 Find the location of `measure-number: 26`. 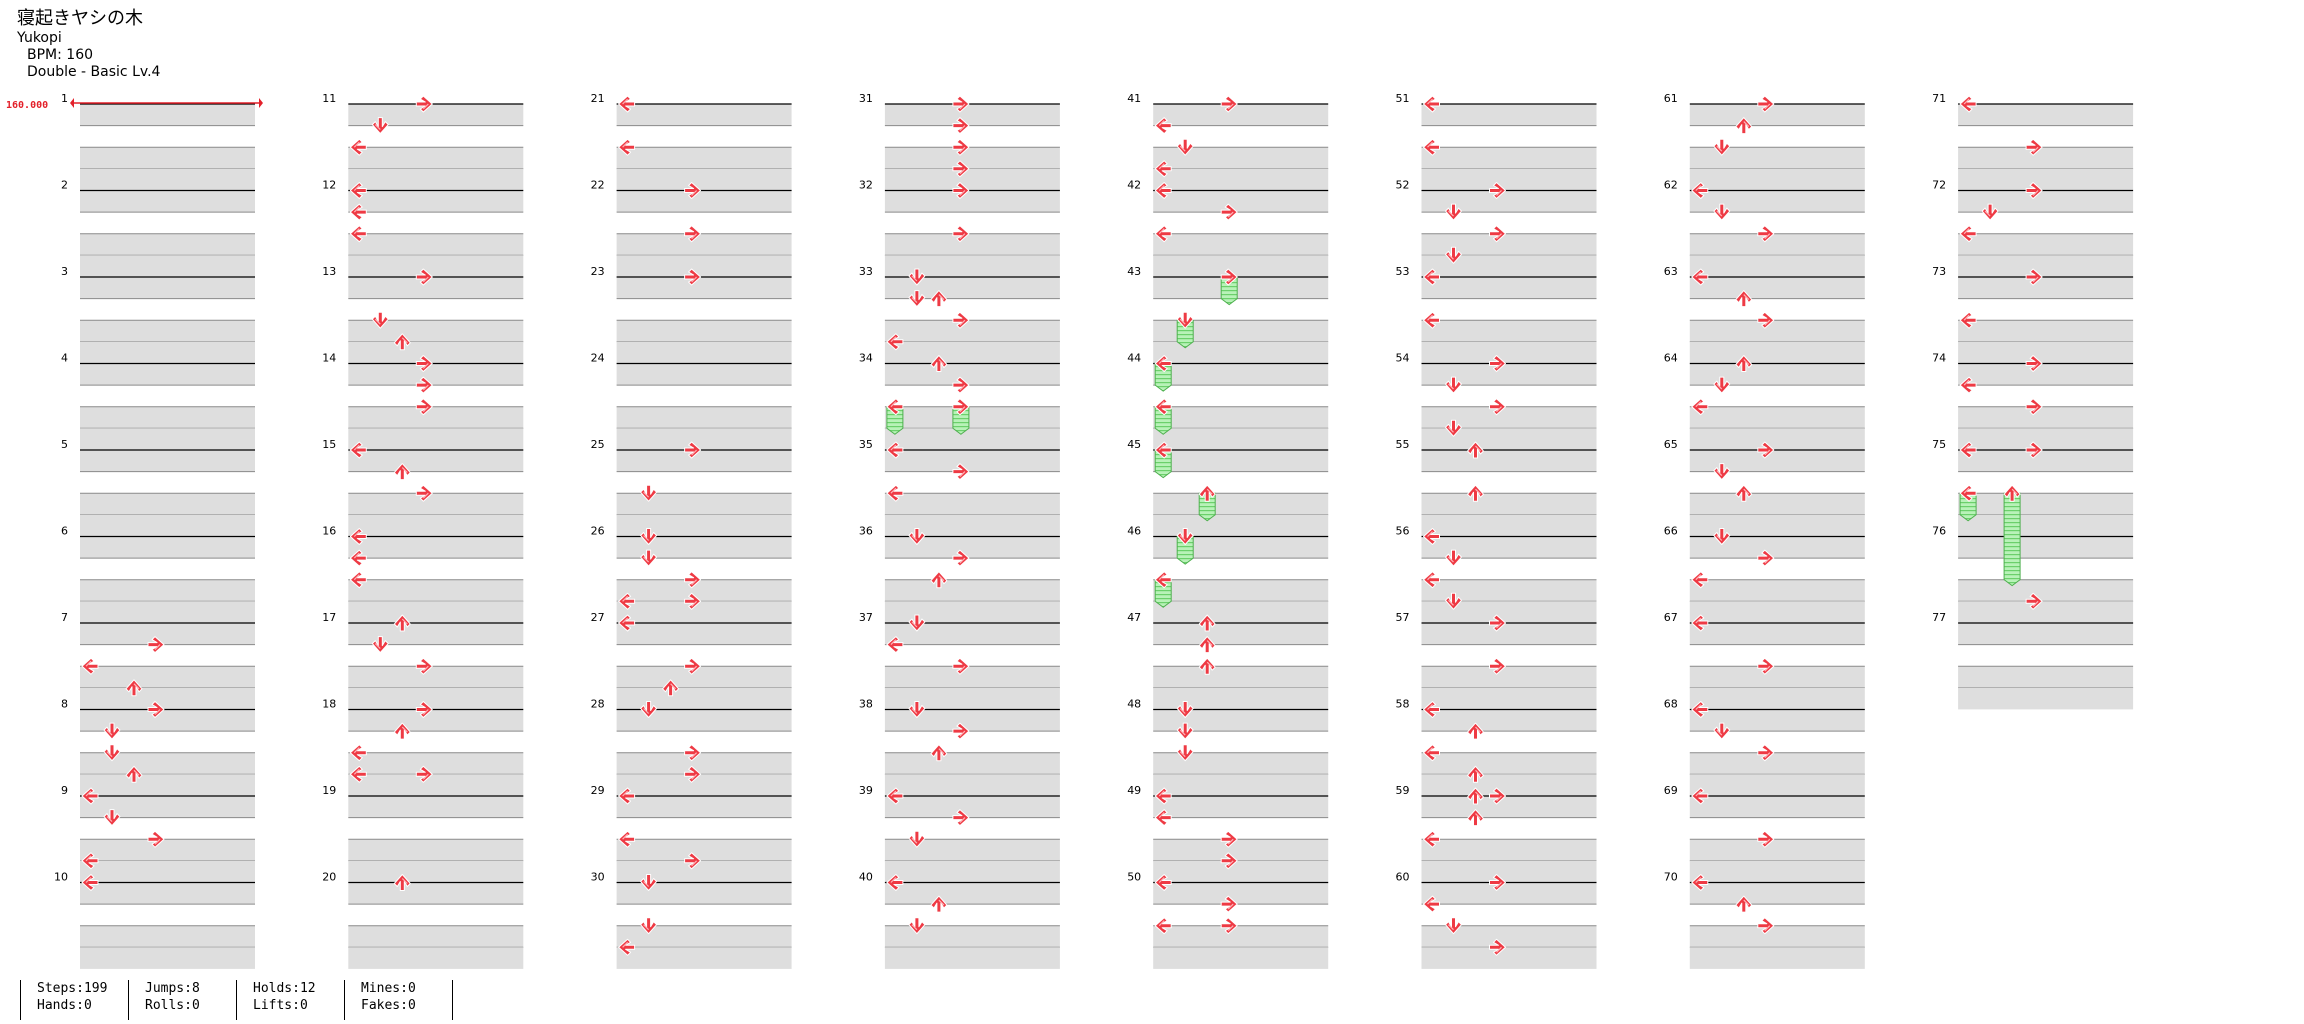

measure-number: 26 is located at coordinates (598, 531).